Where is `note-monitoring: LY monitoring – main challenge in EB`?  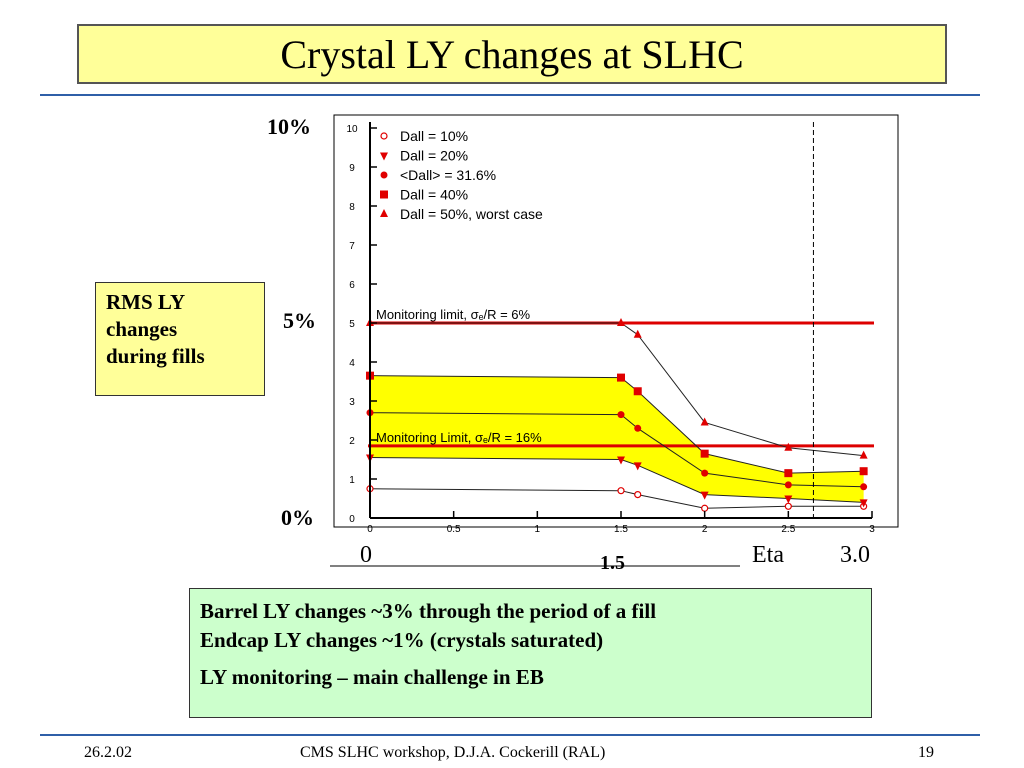
note-monitoring: LY monitoring – main challenge in EB is located at coordinates (372, 677).